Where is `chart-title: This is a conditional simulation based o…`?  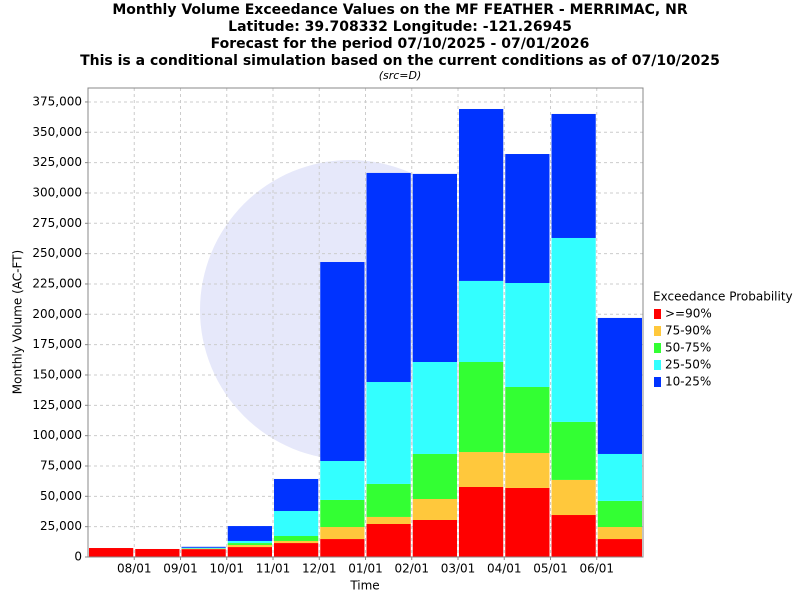 chart-title: This is a conditional simulation based o… is located at coordinates (400, 61).